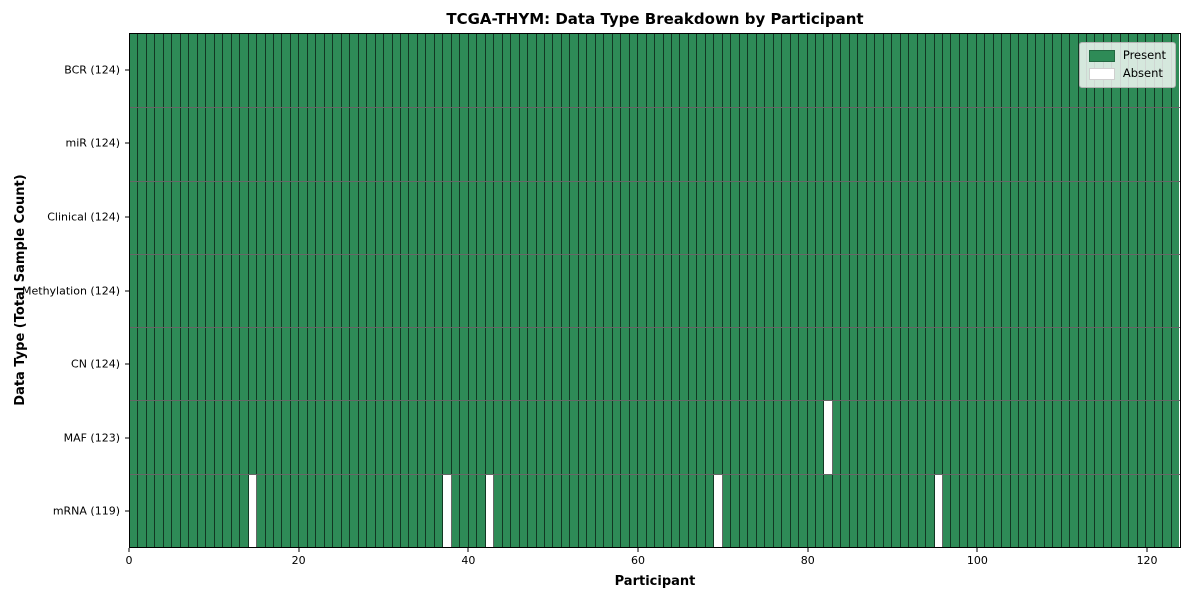  Describe the element at coordinates (638, 550) in the screenshot. I see `x-tick-mark` at that location.